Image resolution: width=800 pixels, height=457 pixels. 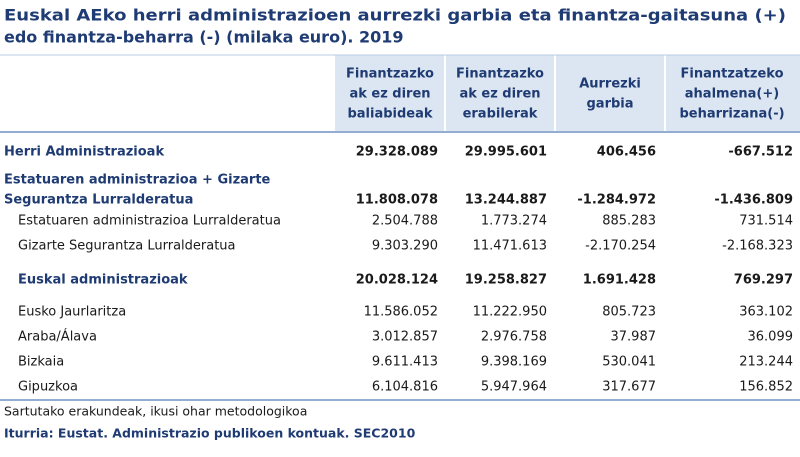 I want to click on column-header: Aurrezki, so click(x=610, y=84).